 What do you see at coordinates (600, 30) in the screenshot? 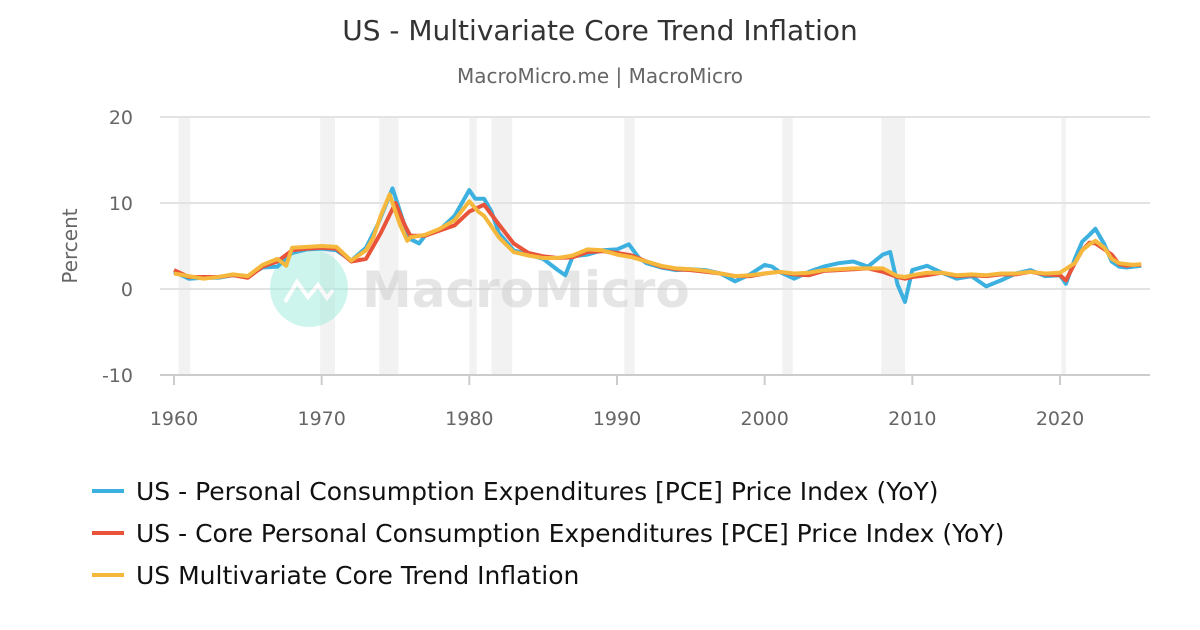
I see `chart-title: US - Multivariate Core Trend Inflation` at bounding box center [600, 30].